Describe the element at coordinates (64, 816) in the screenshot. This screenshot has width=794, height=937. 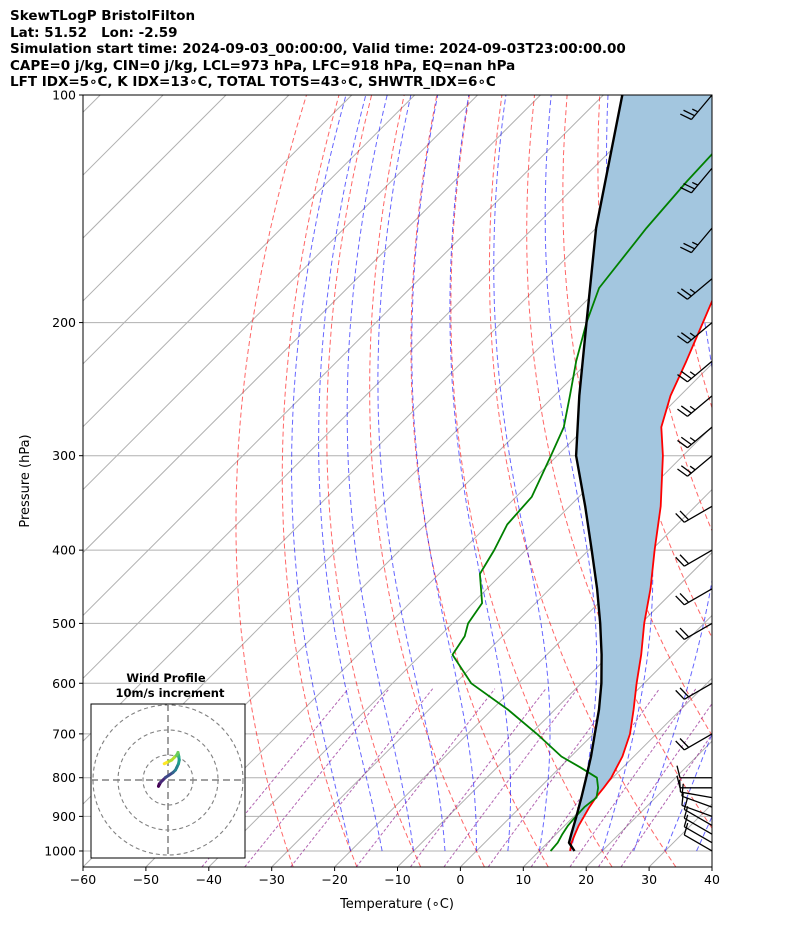
I see `y-tick-label: 900` at that location.